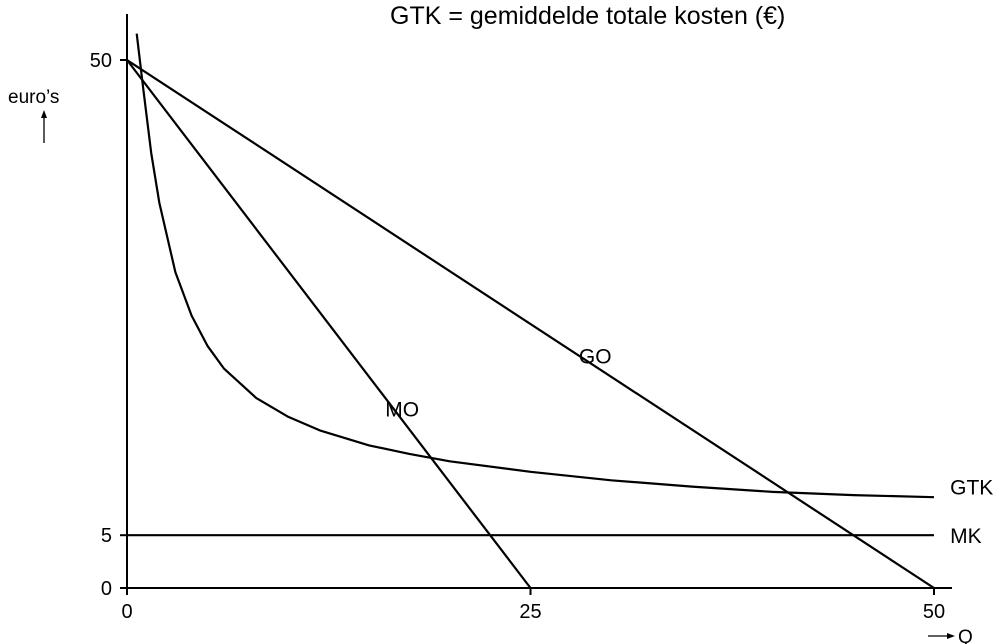 This screenshot has width=1002, height=644. Describe the element at coordinates (106, 589) in the screenshot. I see `y-tick-label-0: 0` at that location.